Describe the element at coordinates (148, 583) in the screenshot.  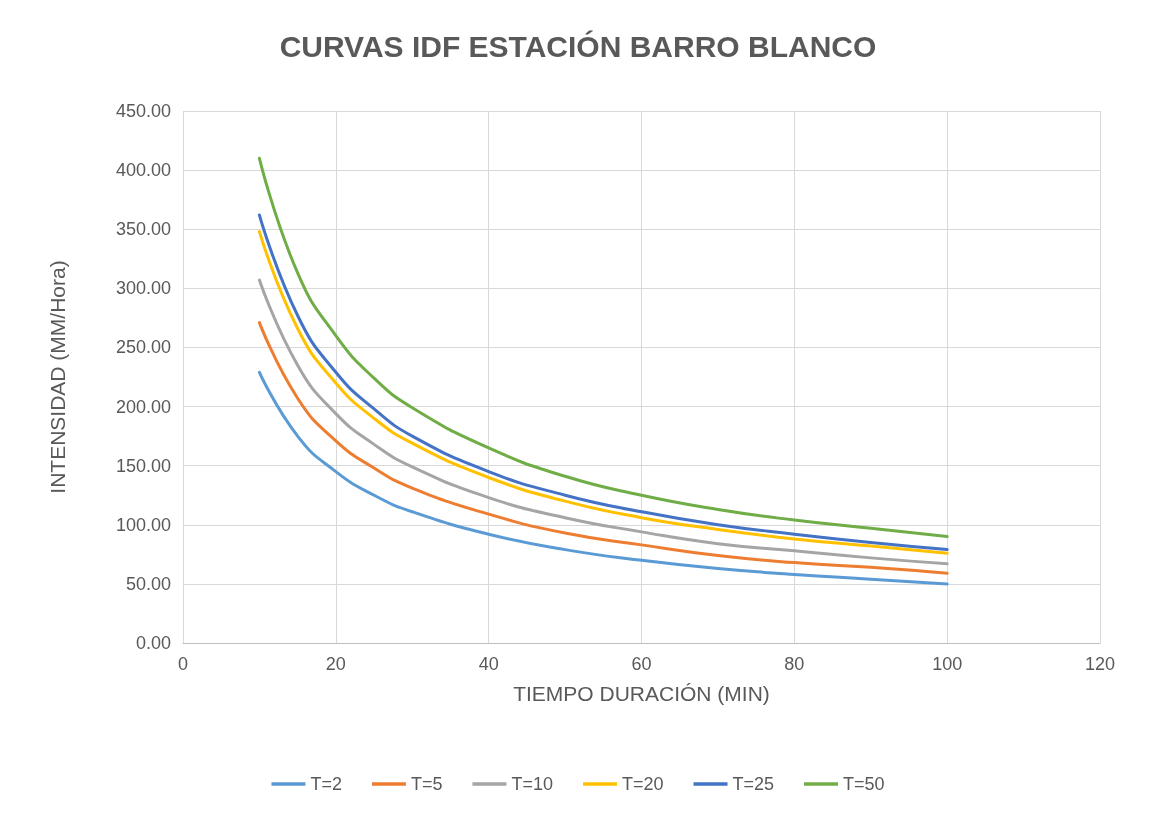
I see `y-tick-label: 50.00` at that location.